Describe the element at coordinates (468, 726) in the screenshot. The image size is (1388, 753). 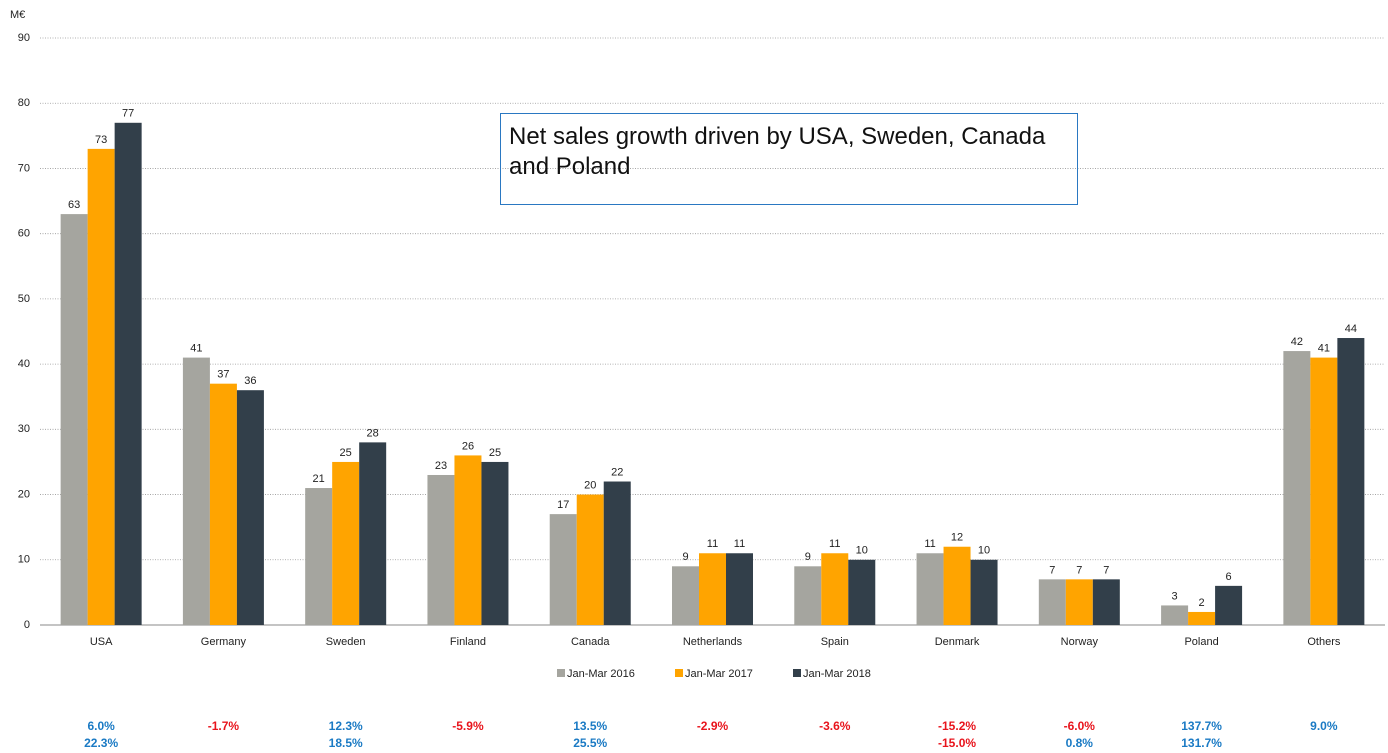
I see `growth-label: -5.9%` at that location.